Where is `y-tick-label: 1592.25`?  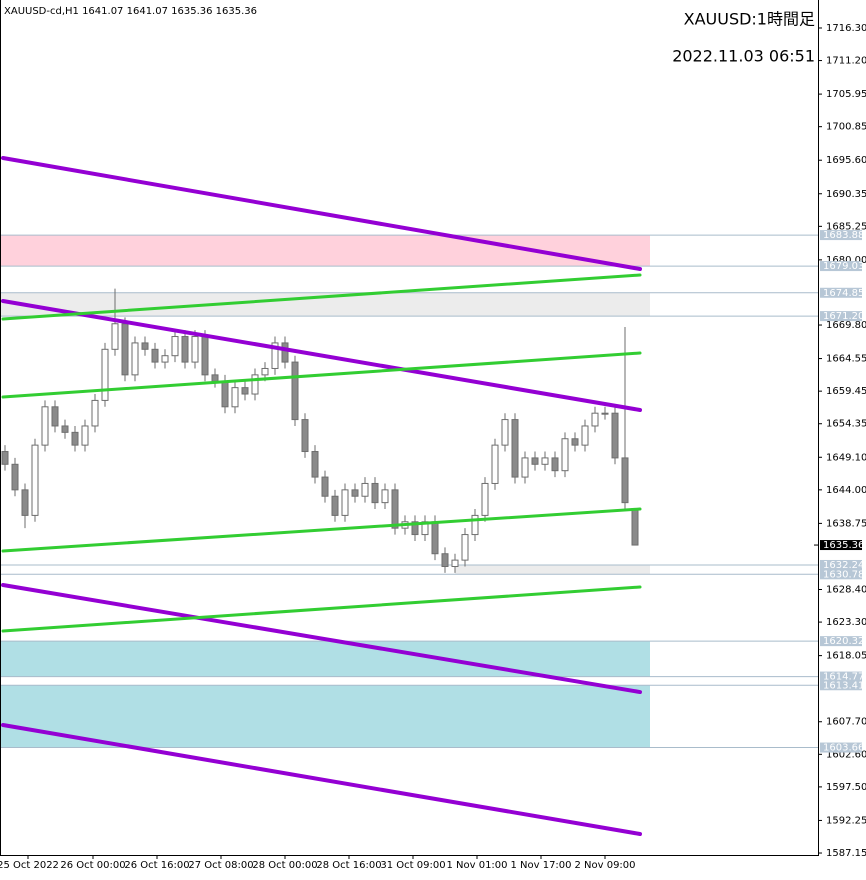 y-tick-label: 1592.25 is located at coordinates (846, 820).